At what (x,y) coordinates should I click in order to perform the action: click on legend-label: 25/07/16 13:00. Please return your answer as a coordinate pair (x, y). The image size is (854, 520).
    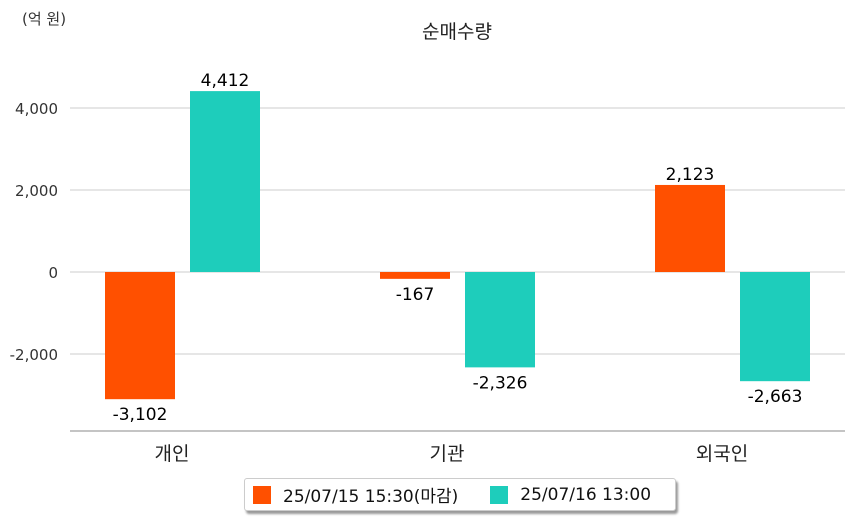
    Looking at the image, I should click on (586, 494).